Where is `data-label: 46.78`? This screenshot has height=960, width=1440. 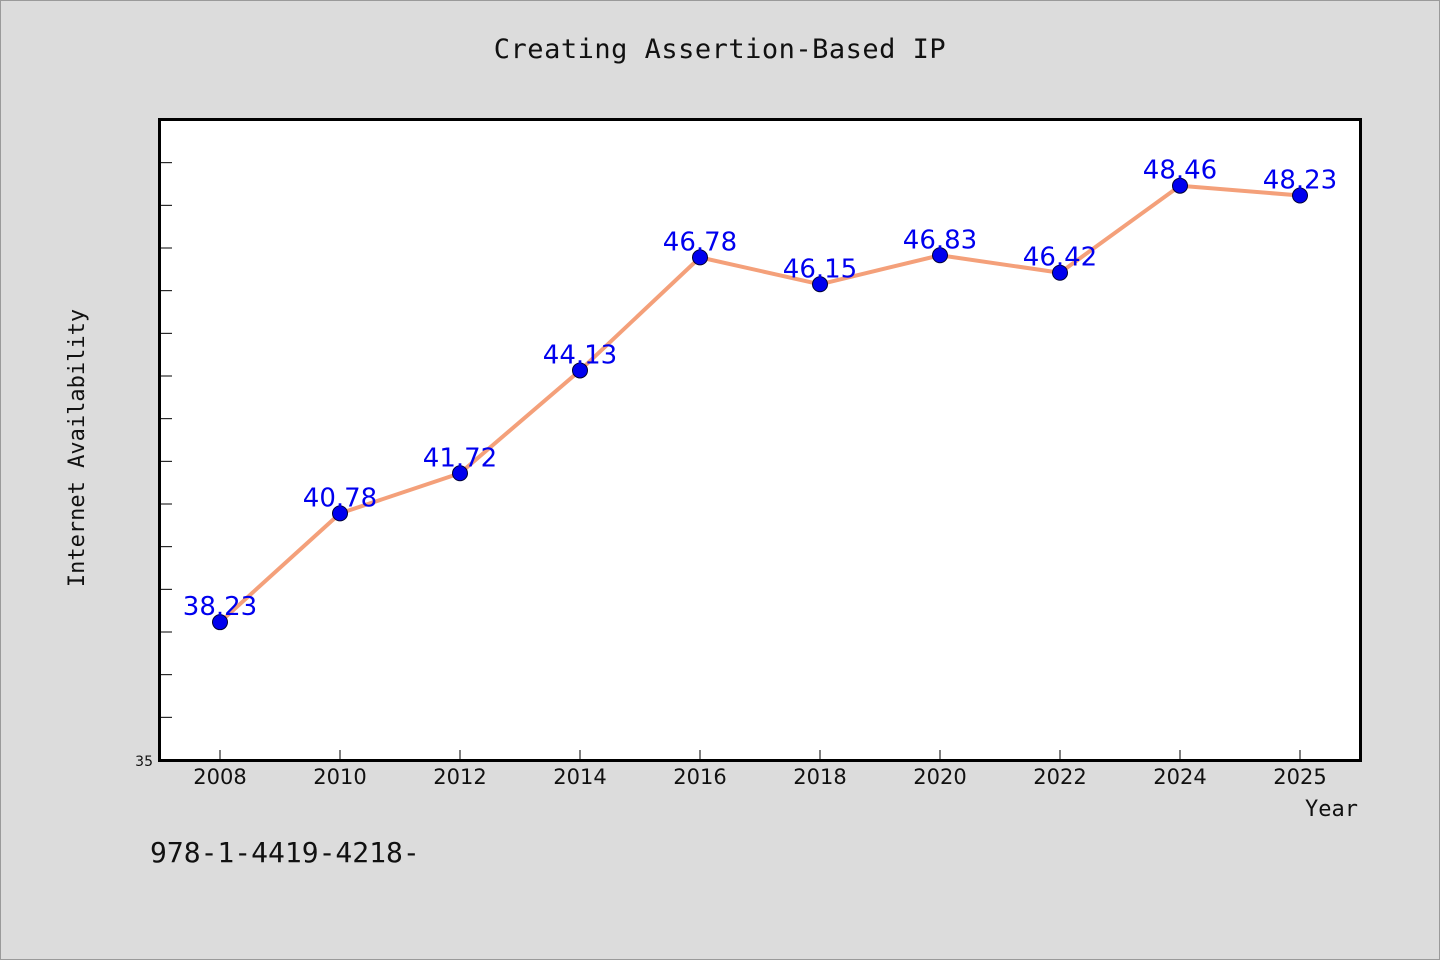
data-label: 46.78 is located at coordinates (700, 242).